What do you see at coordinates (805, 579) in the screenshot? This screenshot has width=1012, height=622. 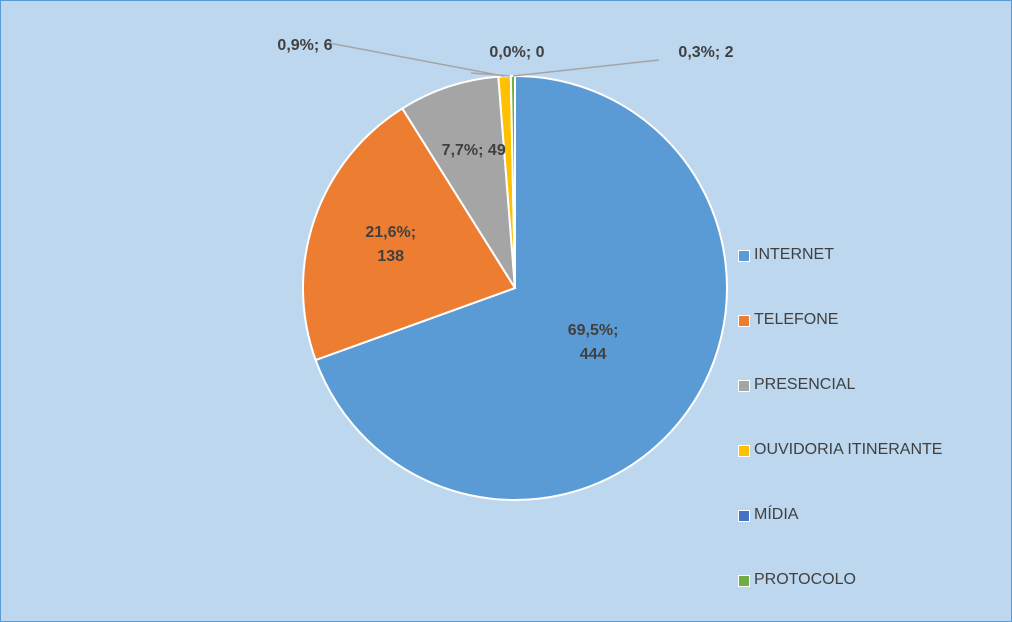 I see `legend-label: PROTOCOLO` at bounding box center [805, 579].